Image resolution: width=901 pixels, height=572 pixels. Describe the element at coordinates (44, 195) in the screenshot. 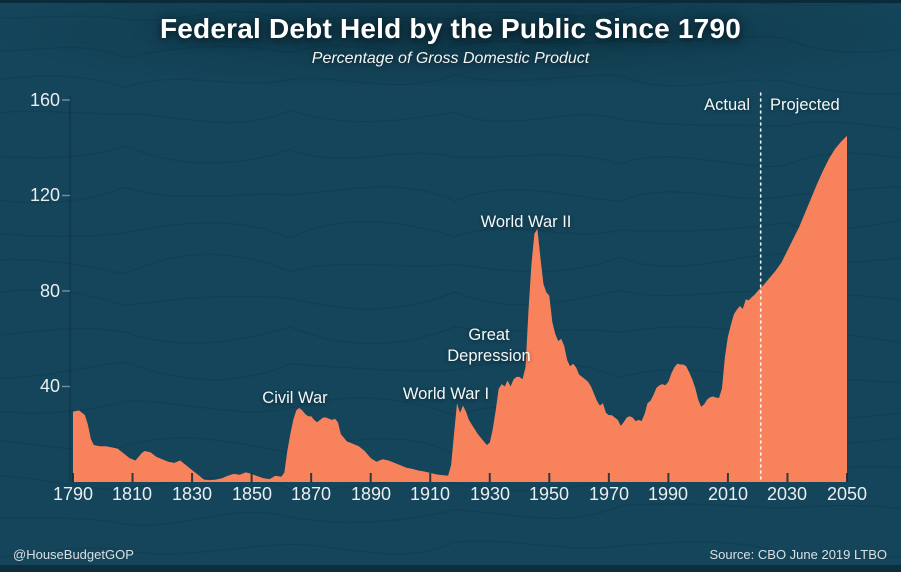

I see `y-axis-label-120: 120` at that location.